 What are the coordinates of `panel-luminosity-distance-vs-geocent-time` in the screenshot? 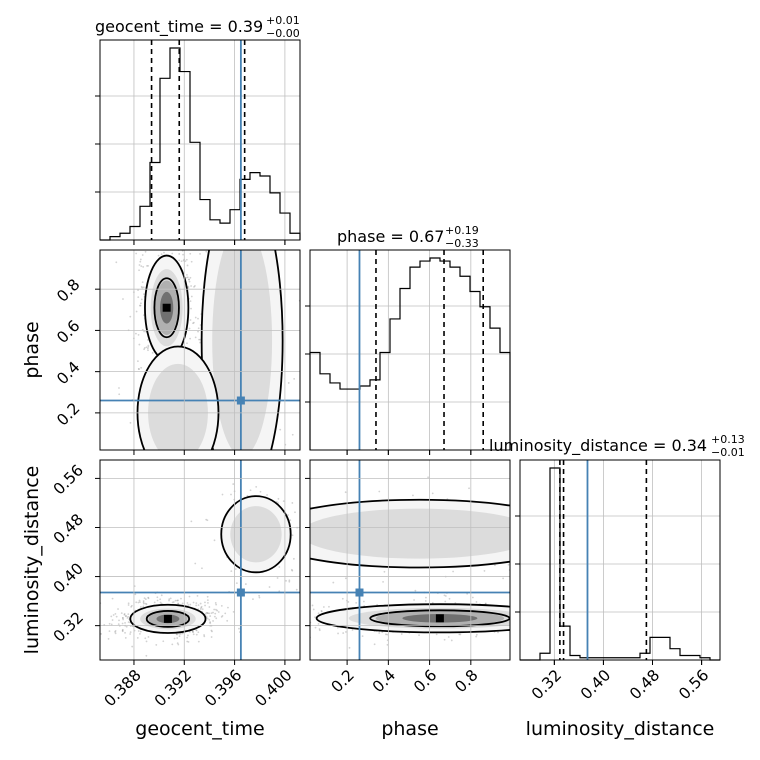 It's located at (196, 560).